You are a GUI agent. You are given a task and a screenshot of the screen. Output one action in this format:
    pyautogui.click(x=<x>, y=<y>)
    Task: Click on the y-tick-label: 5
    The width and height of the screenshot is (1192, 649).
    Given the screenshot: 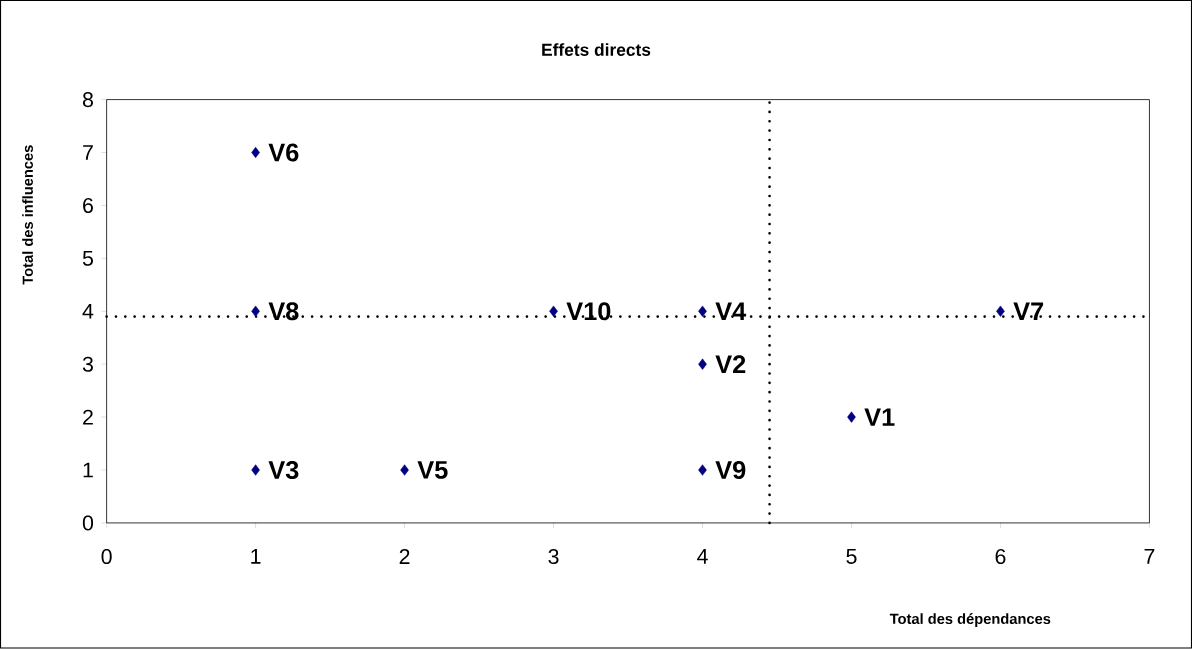 What is the action you would take?
    pyautogui.click(x=87, y=259)
    